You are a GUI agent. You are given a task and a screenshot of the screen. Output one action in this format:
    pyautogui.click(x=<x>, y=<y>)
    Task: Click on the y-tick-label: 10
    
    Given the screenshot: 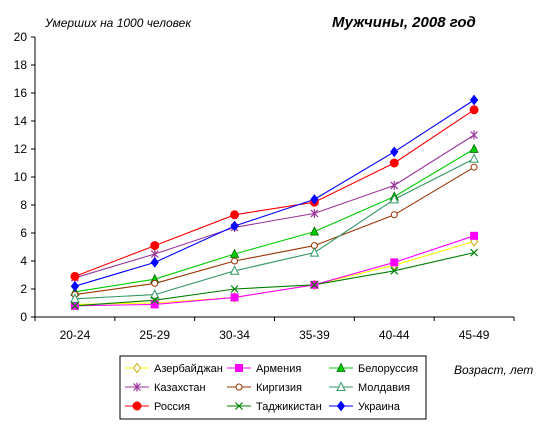 What is the action you would take?
    pyautogui.click(x=21, y=177)
    